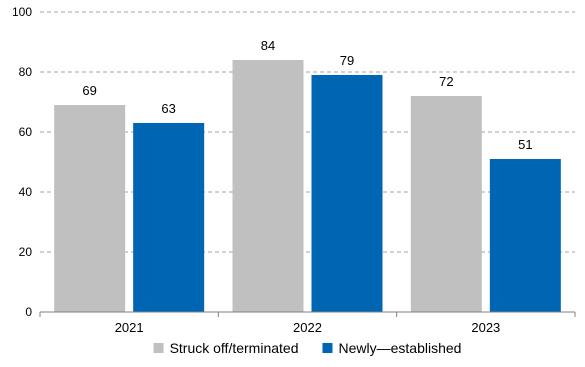 The width and height of the screenshot is (585, 367). What do you see at coordinates (28, 312) in the screenshot?
I see `y-tick-label: 0` at bounding box center [28, 312].